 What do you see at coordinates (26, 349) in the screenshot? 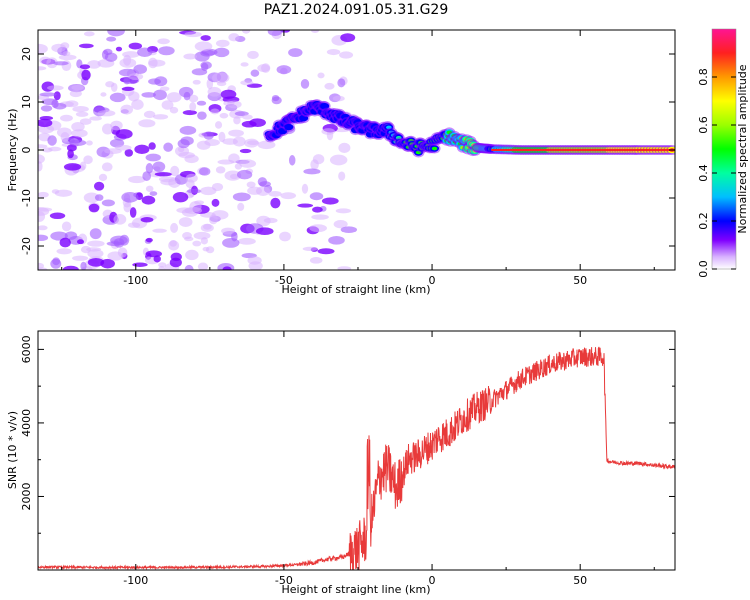
I see `snr-y-tick-label: 6000` at bounding box center [26, 349].